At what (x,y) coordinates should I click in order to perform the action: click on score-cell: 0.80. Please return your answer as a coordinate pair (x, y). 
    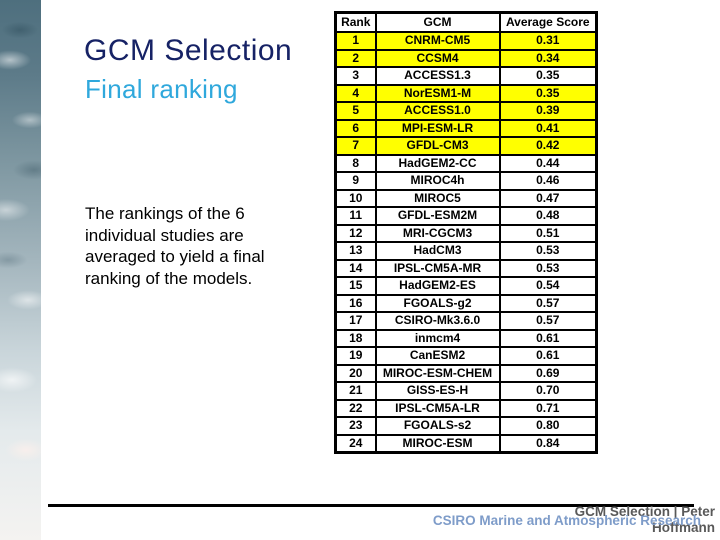
    Looking at the image, I should click on (548, 426).